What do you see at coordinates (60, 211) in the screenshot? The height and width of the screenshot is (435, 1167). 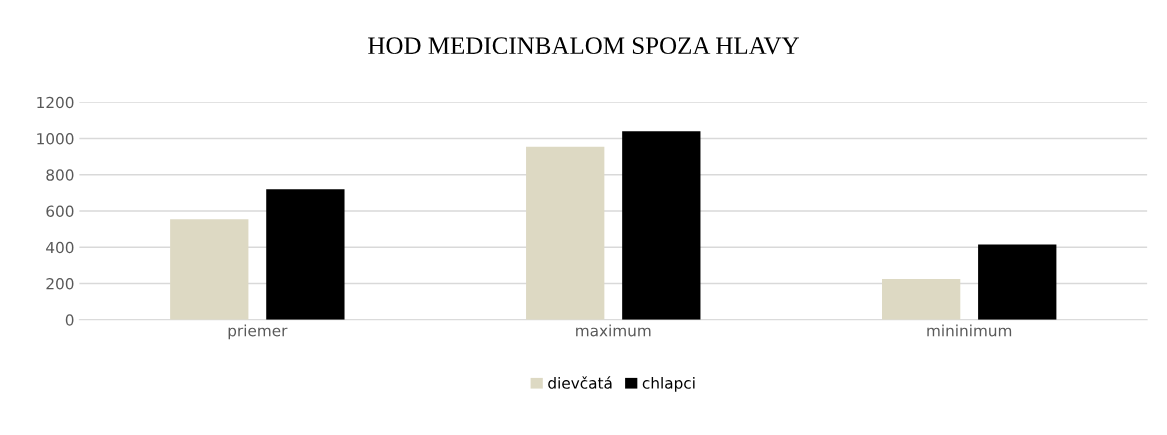 I see `y-tick-label: 600` at bounding box center [60, 211].